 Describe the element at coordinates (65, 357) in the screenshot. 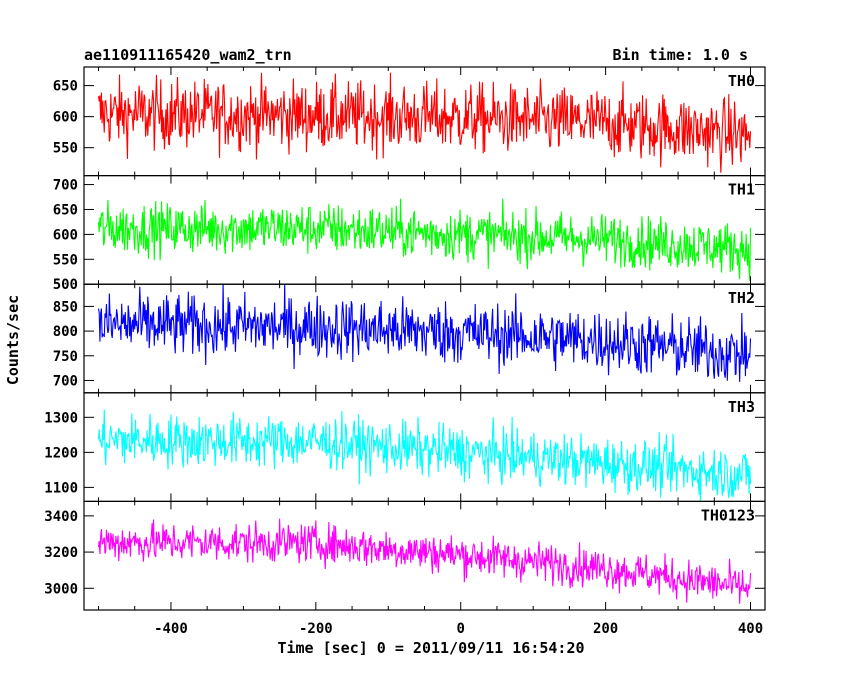

I see `y-tick-label: 750` at that location.